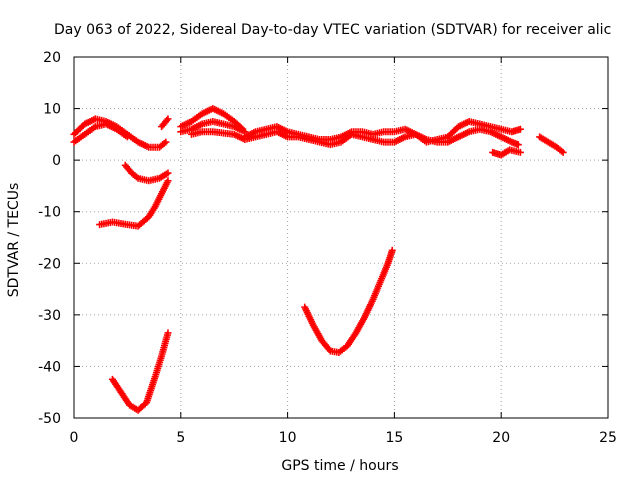  What do you see at coordinates (394, 438) in the screenshot?
I see `x-tick-label: 15` at bounding box center [394, 438].